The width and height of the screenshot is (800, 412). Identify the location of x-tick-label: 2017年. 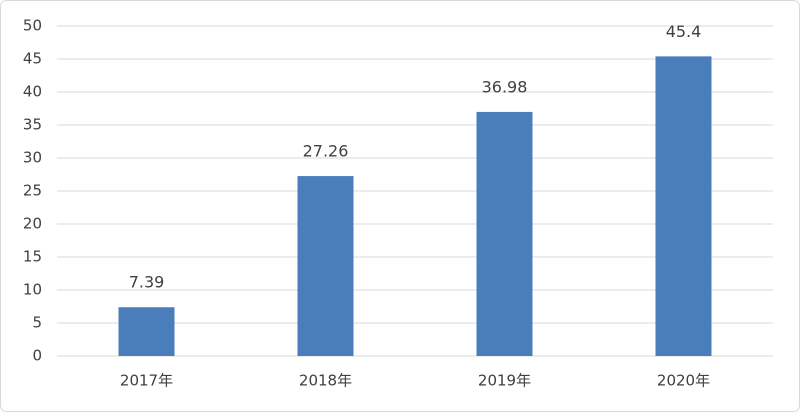
(146, 381).